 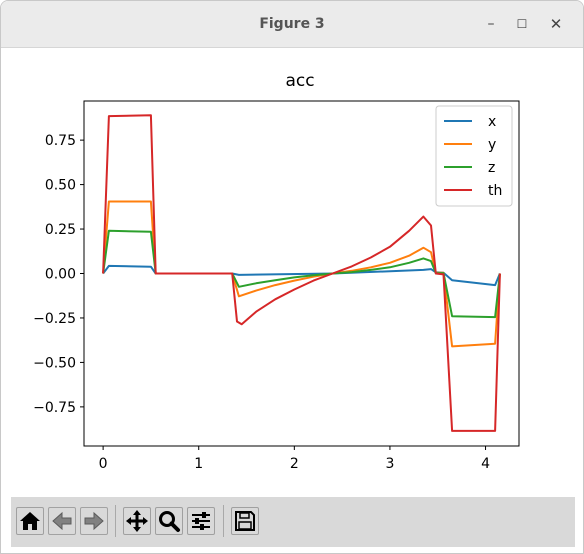 What do you see at coordinates (54, 408) in the screenshot?
I see `y-tick-label: −0.75` at bounding box center [54, 408].